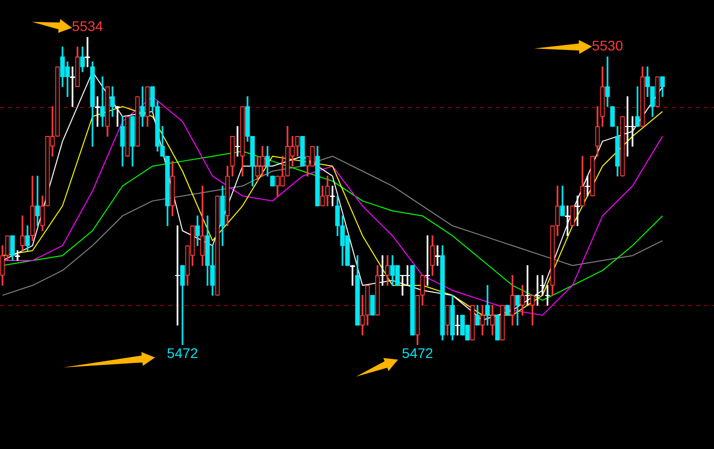 This screenshot has height=449, width=714. Describe the element at coordinates (88, 26) in the screenshot. I see `annotation: 5534` at that location.